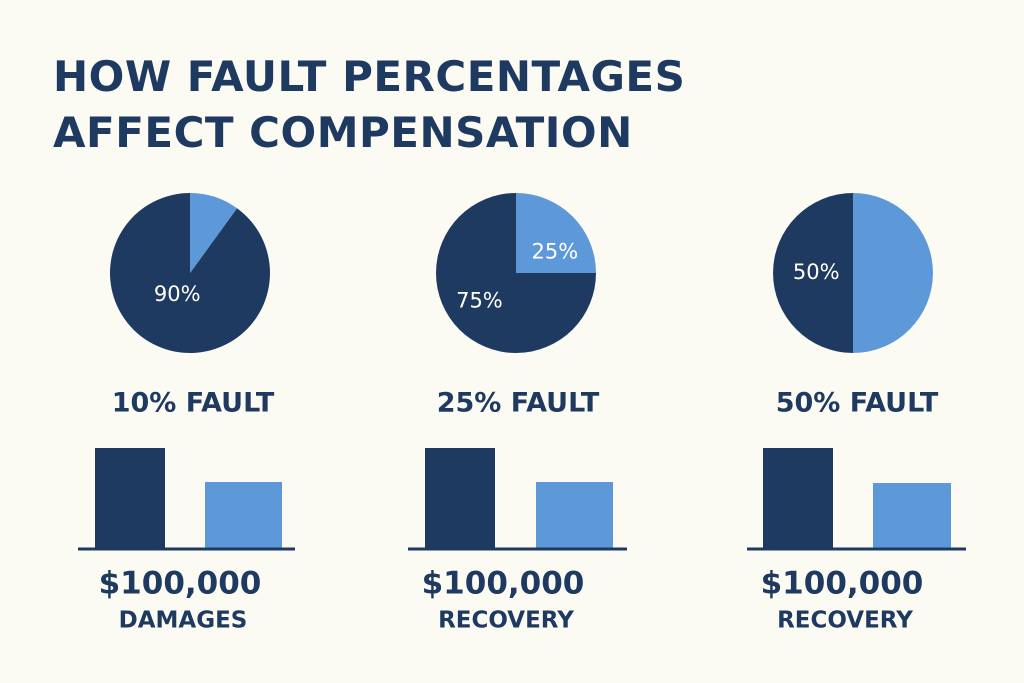  I want to click on bar-chart-1: $100,000 DAMAGES, so click(186, 541).